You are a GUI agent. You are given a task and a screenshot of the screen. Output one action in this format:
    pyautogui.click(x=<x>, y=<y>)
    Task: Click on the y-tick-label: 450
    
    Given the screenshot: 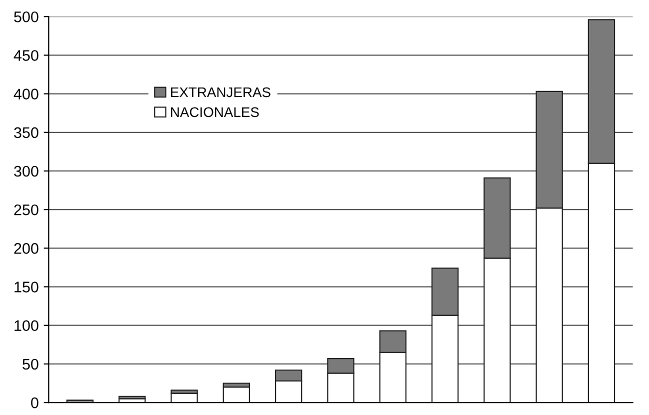 What is the action you would take?
    pyautogui.click(x=26, y=55)
    